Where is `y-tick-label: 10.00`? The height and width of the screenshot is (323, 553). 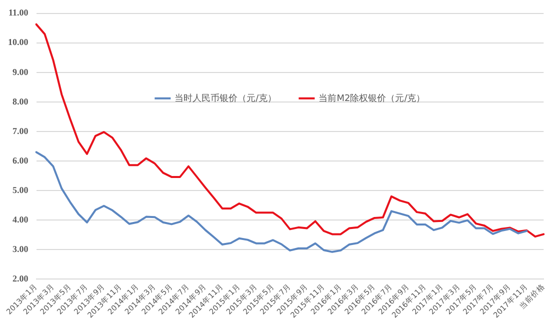 y-tick-label: 10.00 is located at coordinates (18, 42).